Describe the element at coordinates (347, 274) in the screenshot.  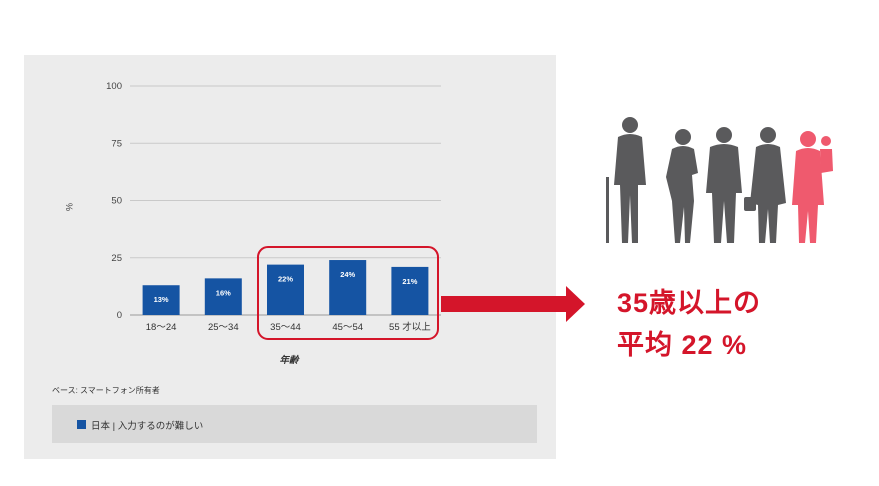
I see `bar-value-label: 24%` at that location.